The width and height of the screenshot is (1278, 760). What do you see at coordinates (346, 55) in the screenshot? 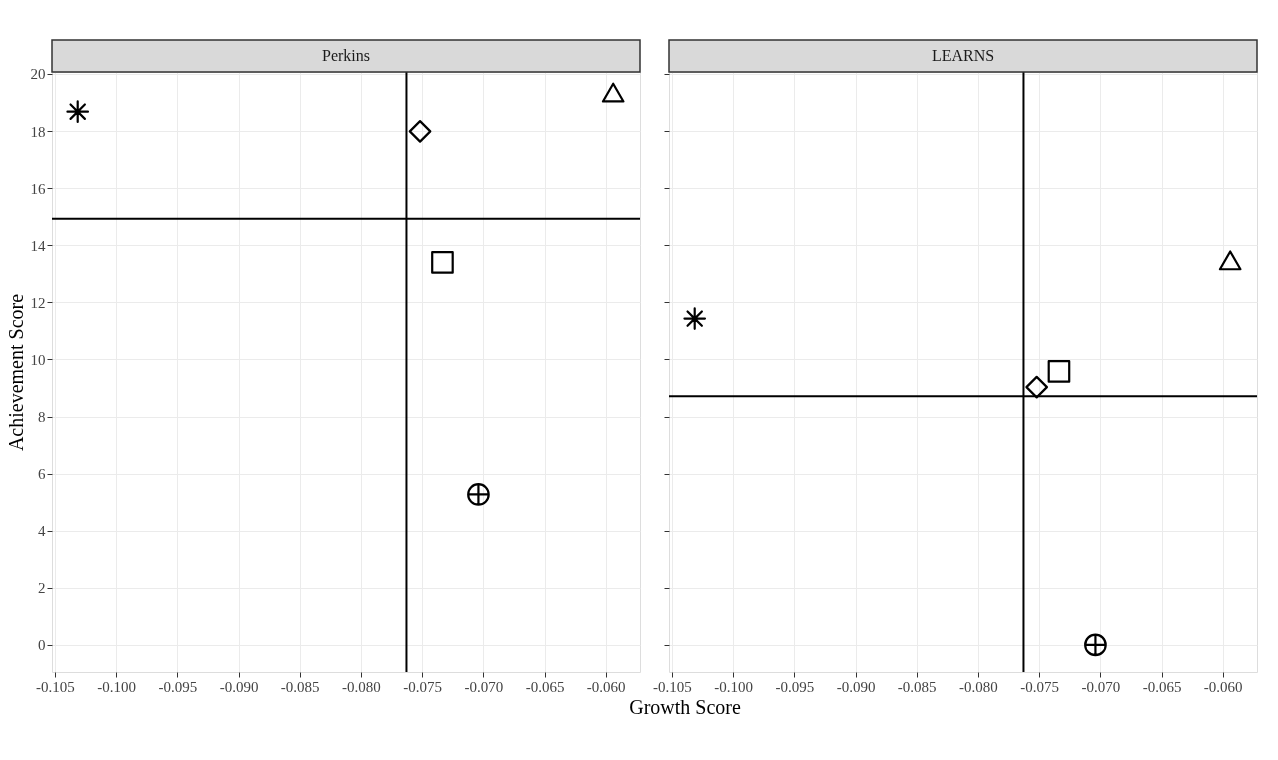
I see `chart-title: Perkins` at bounding box center [346, 55].